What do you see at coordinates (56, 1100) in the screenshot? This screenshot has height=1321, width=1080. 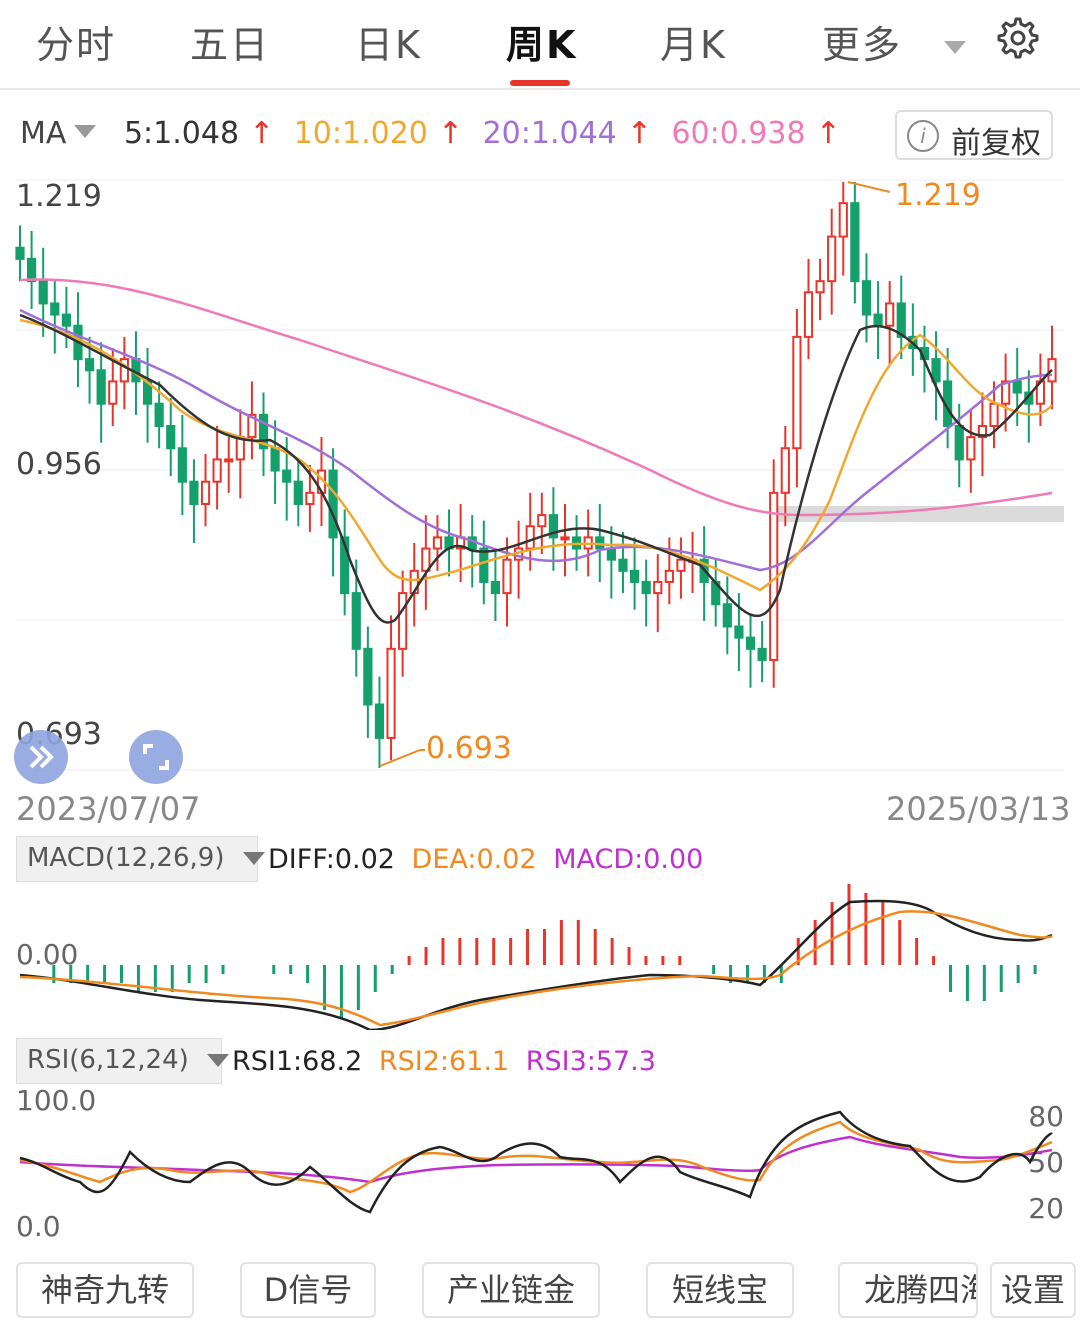 I see `rsi-y-top: 100.0` at bounding box center [56, 1100].